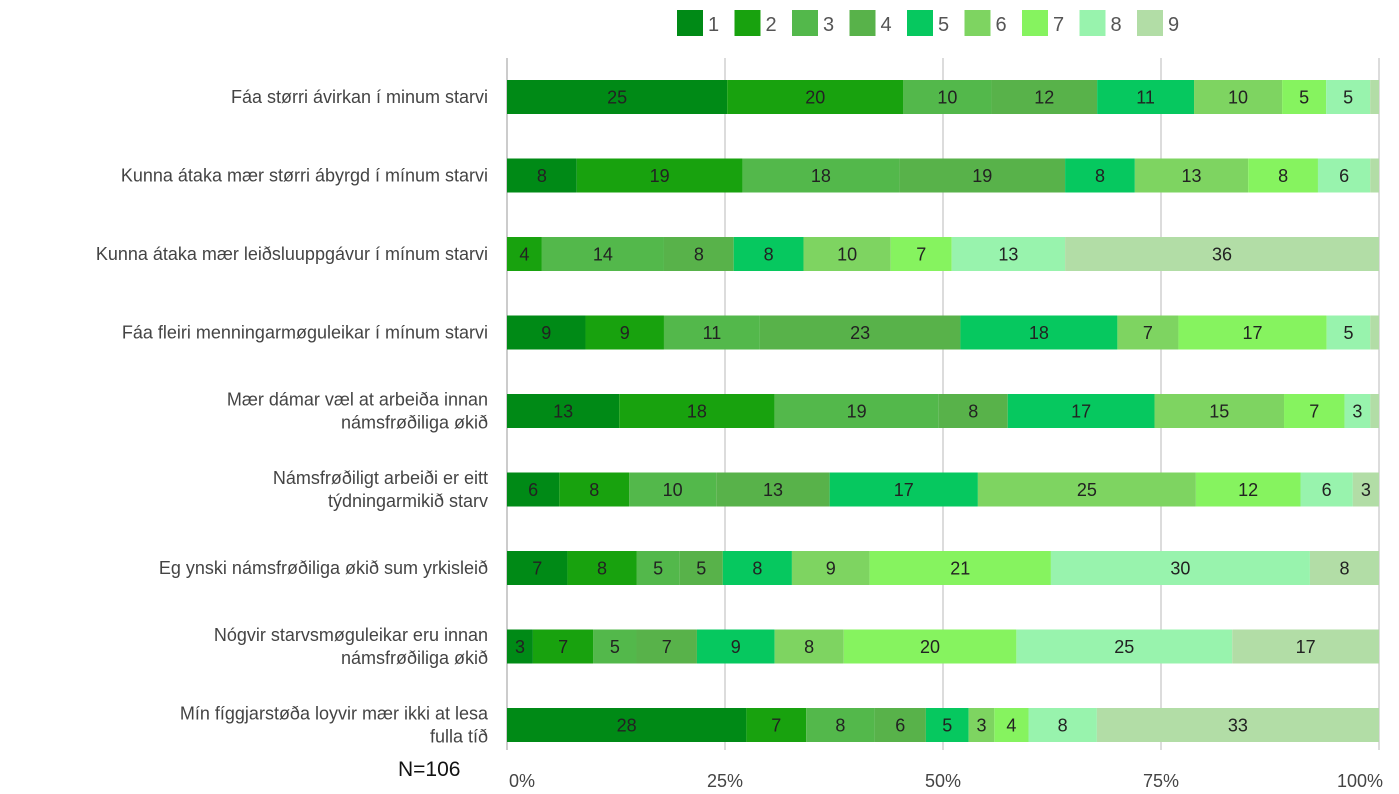 The width and height of the screenshot is (1399, 794). Describe the element at coordinates (414, 423) in the screenshot. I see `category-label: námsfrøðiliga økið` at that location.